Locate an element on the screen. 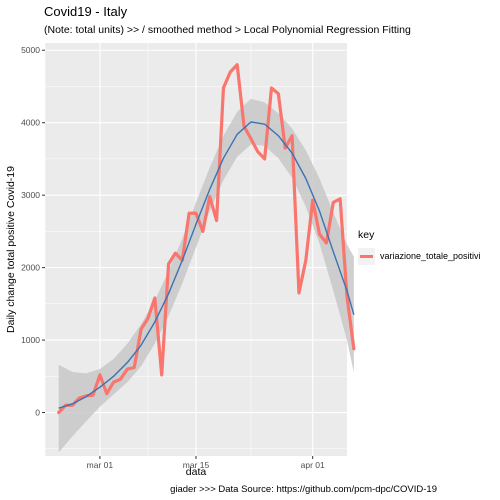 The image size is (500, 500). y-tick-label: 3000 is located at coordinates (30, 195).